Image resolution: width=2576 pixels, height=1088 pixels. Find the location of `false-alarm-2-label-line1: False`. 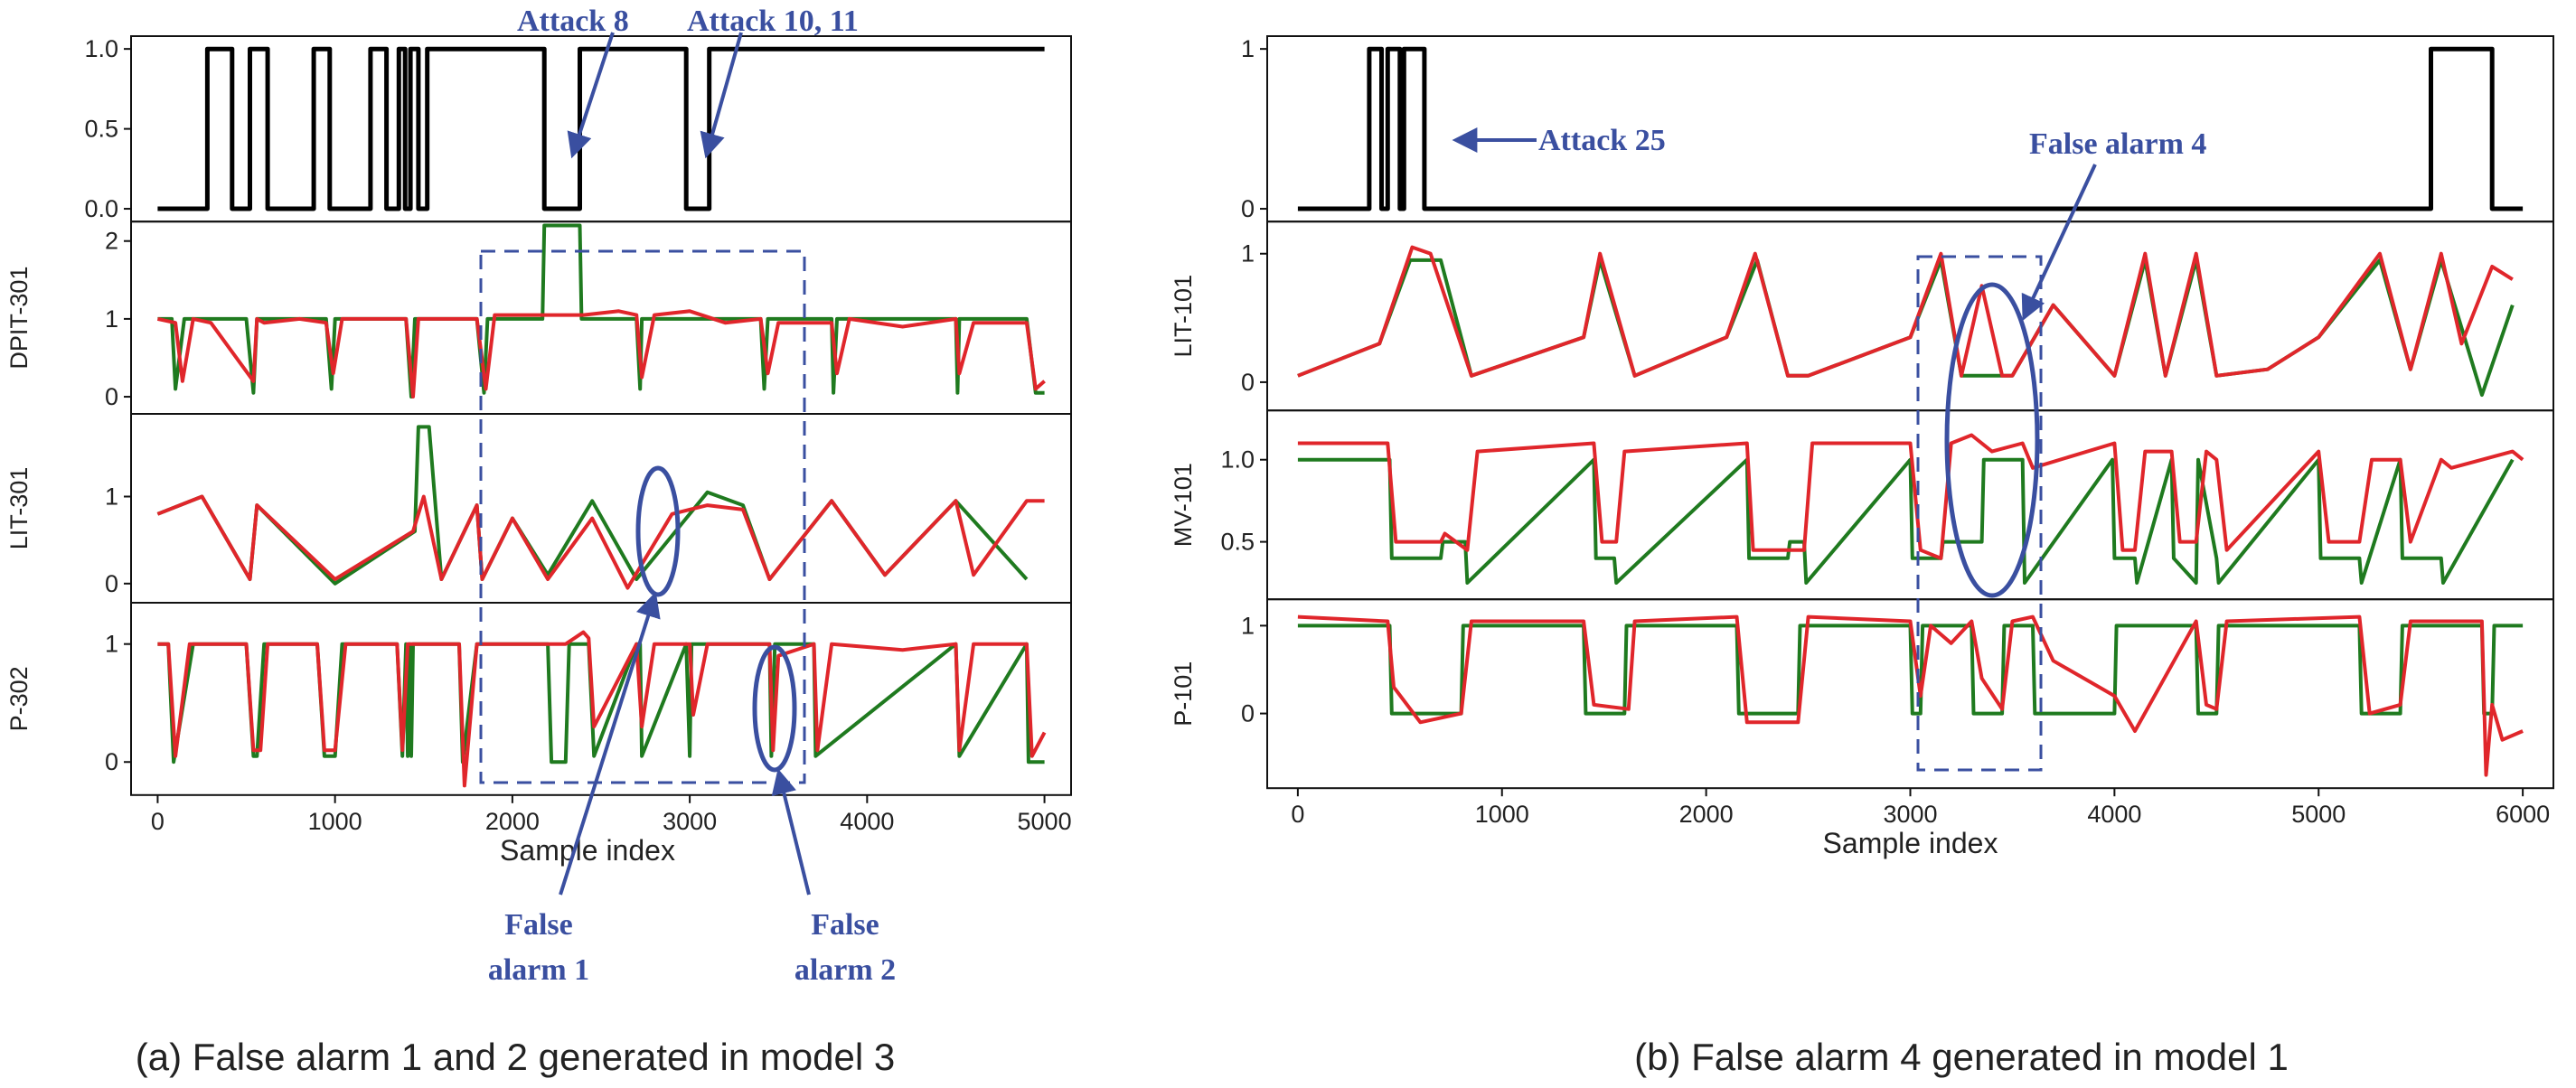

false-alarm-2-label-line1: False is located at coordinates (845, 925).